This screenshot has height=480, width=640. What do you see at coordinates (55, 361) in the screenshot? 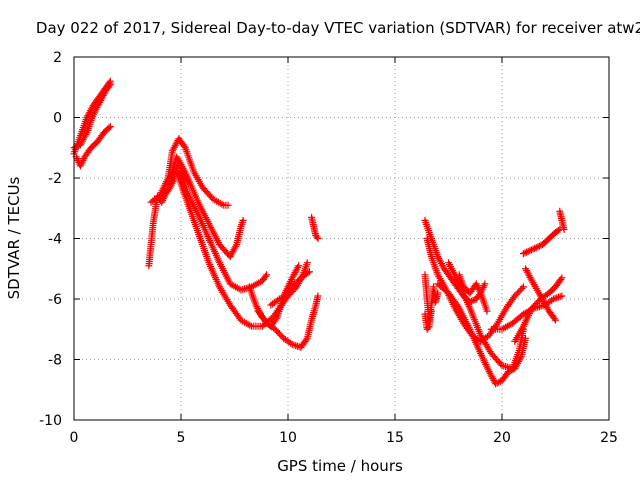
I see `y-tick-label: -8` at bounding box center [55, 361].